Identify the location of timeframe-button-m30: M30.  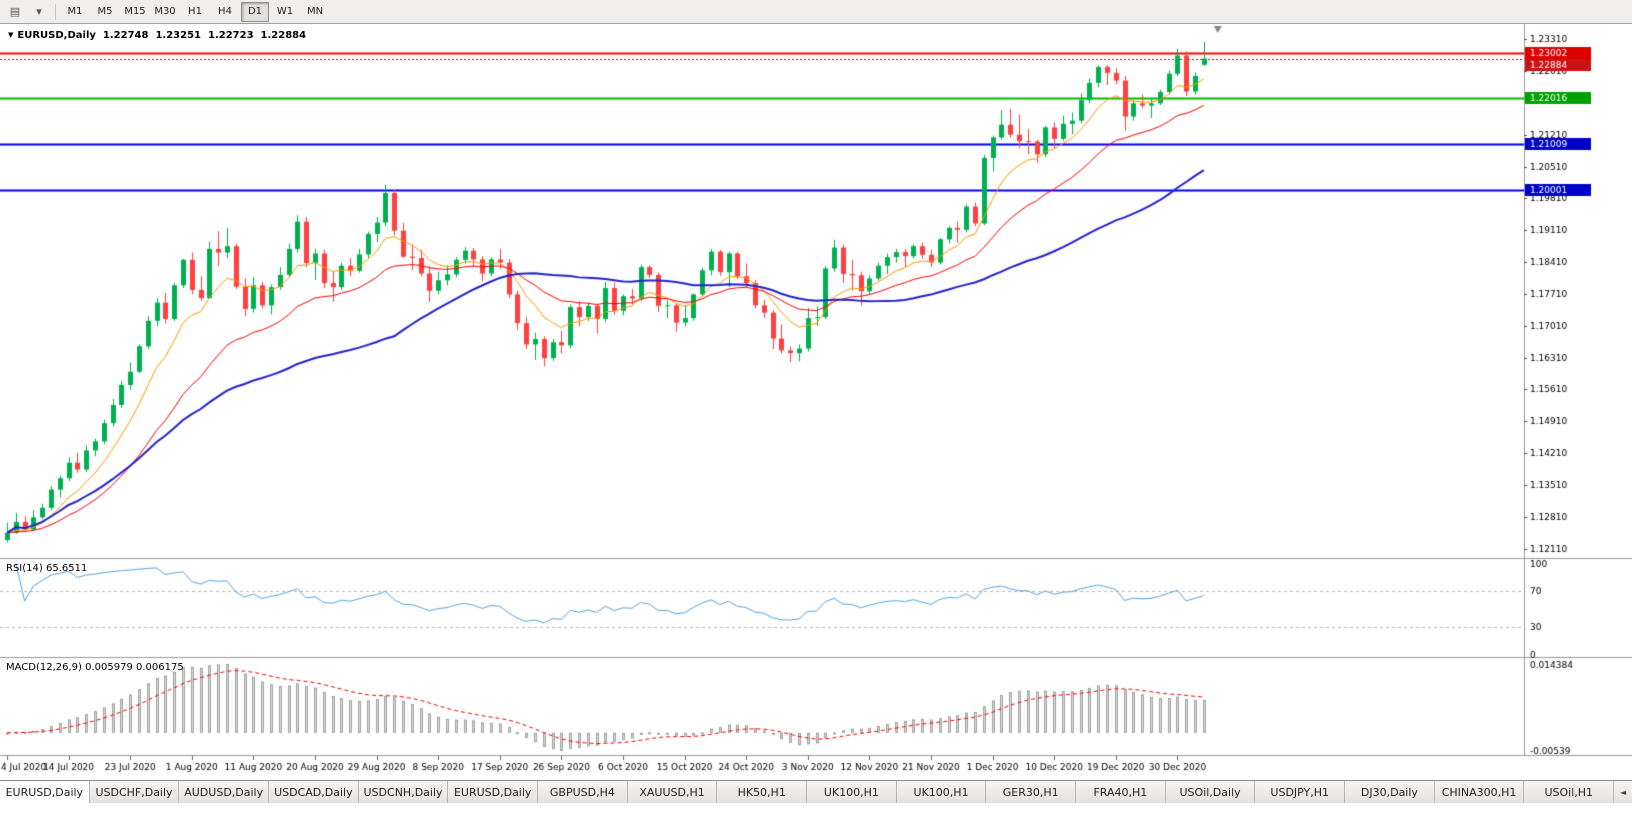
(165, 11).